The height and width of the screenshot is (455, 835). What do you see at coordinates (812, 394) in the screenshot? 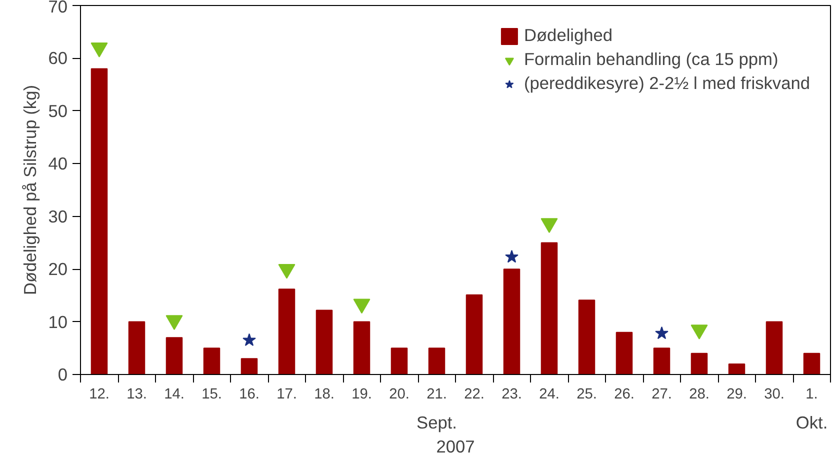
I see `x-tick-label: 1.` at bounding box center [812, 394].